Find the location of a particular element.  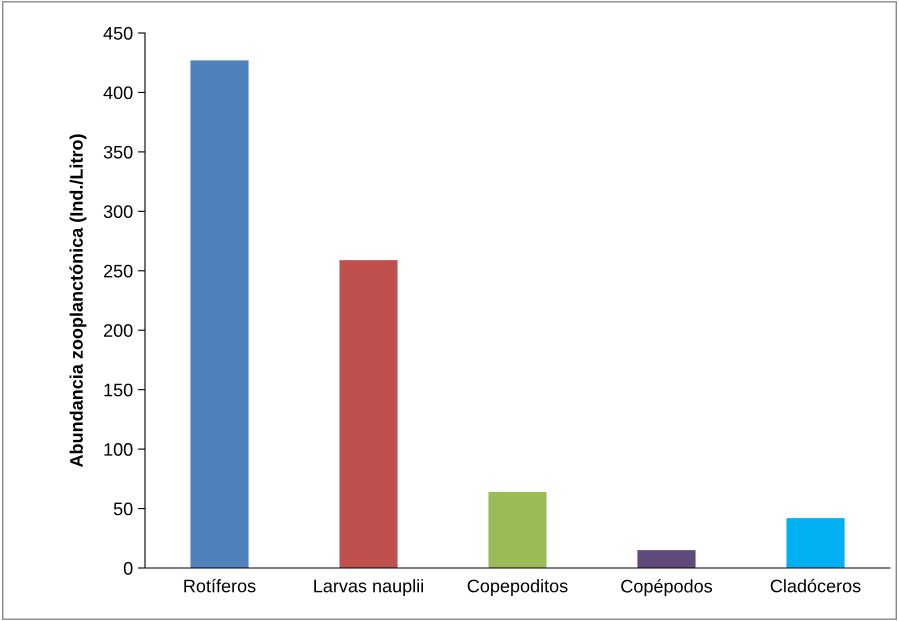

y-tick-label: 0 is located at coordinates (128, 568).